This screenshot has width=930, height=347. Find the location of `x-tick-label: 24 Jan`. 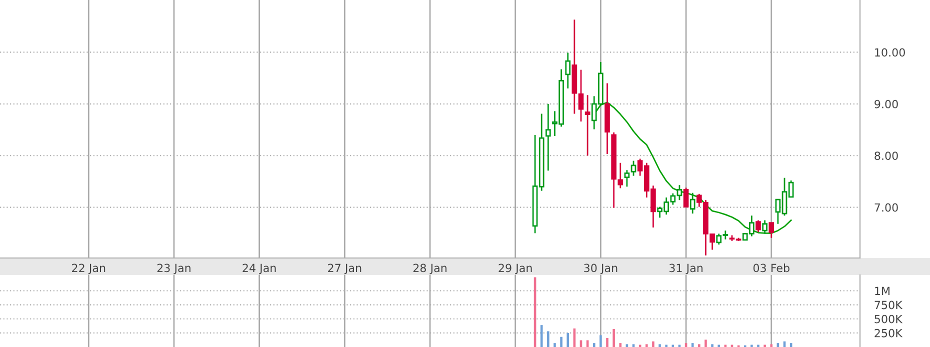

x-tick-label: 24 Jan is located at coordinates (259, 269).